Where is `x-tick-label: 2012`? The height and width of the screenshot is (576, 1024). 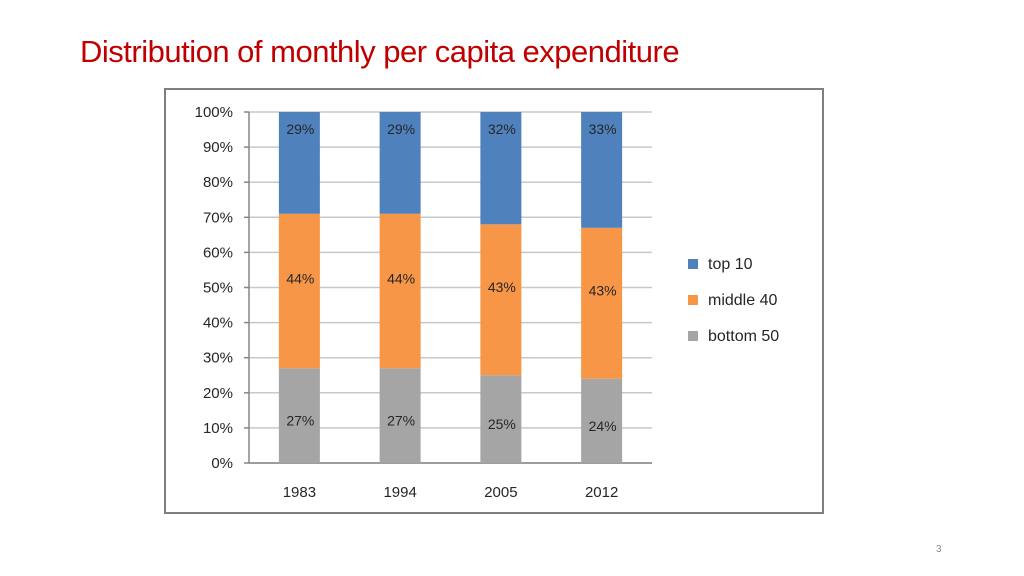 x-tick-label: 2012 is located at coordinates (601, 492).